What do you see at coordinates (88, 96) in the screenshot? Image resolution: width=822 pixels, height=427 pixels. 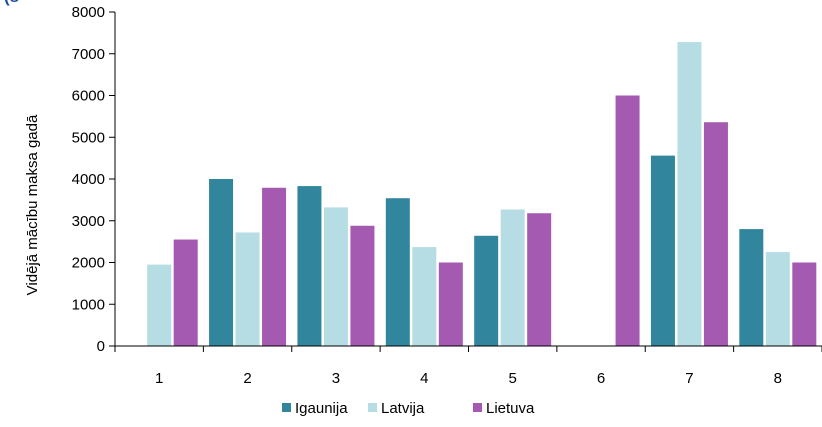 I see `y-tick-label: 6000` at bounding box center [88, 96].